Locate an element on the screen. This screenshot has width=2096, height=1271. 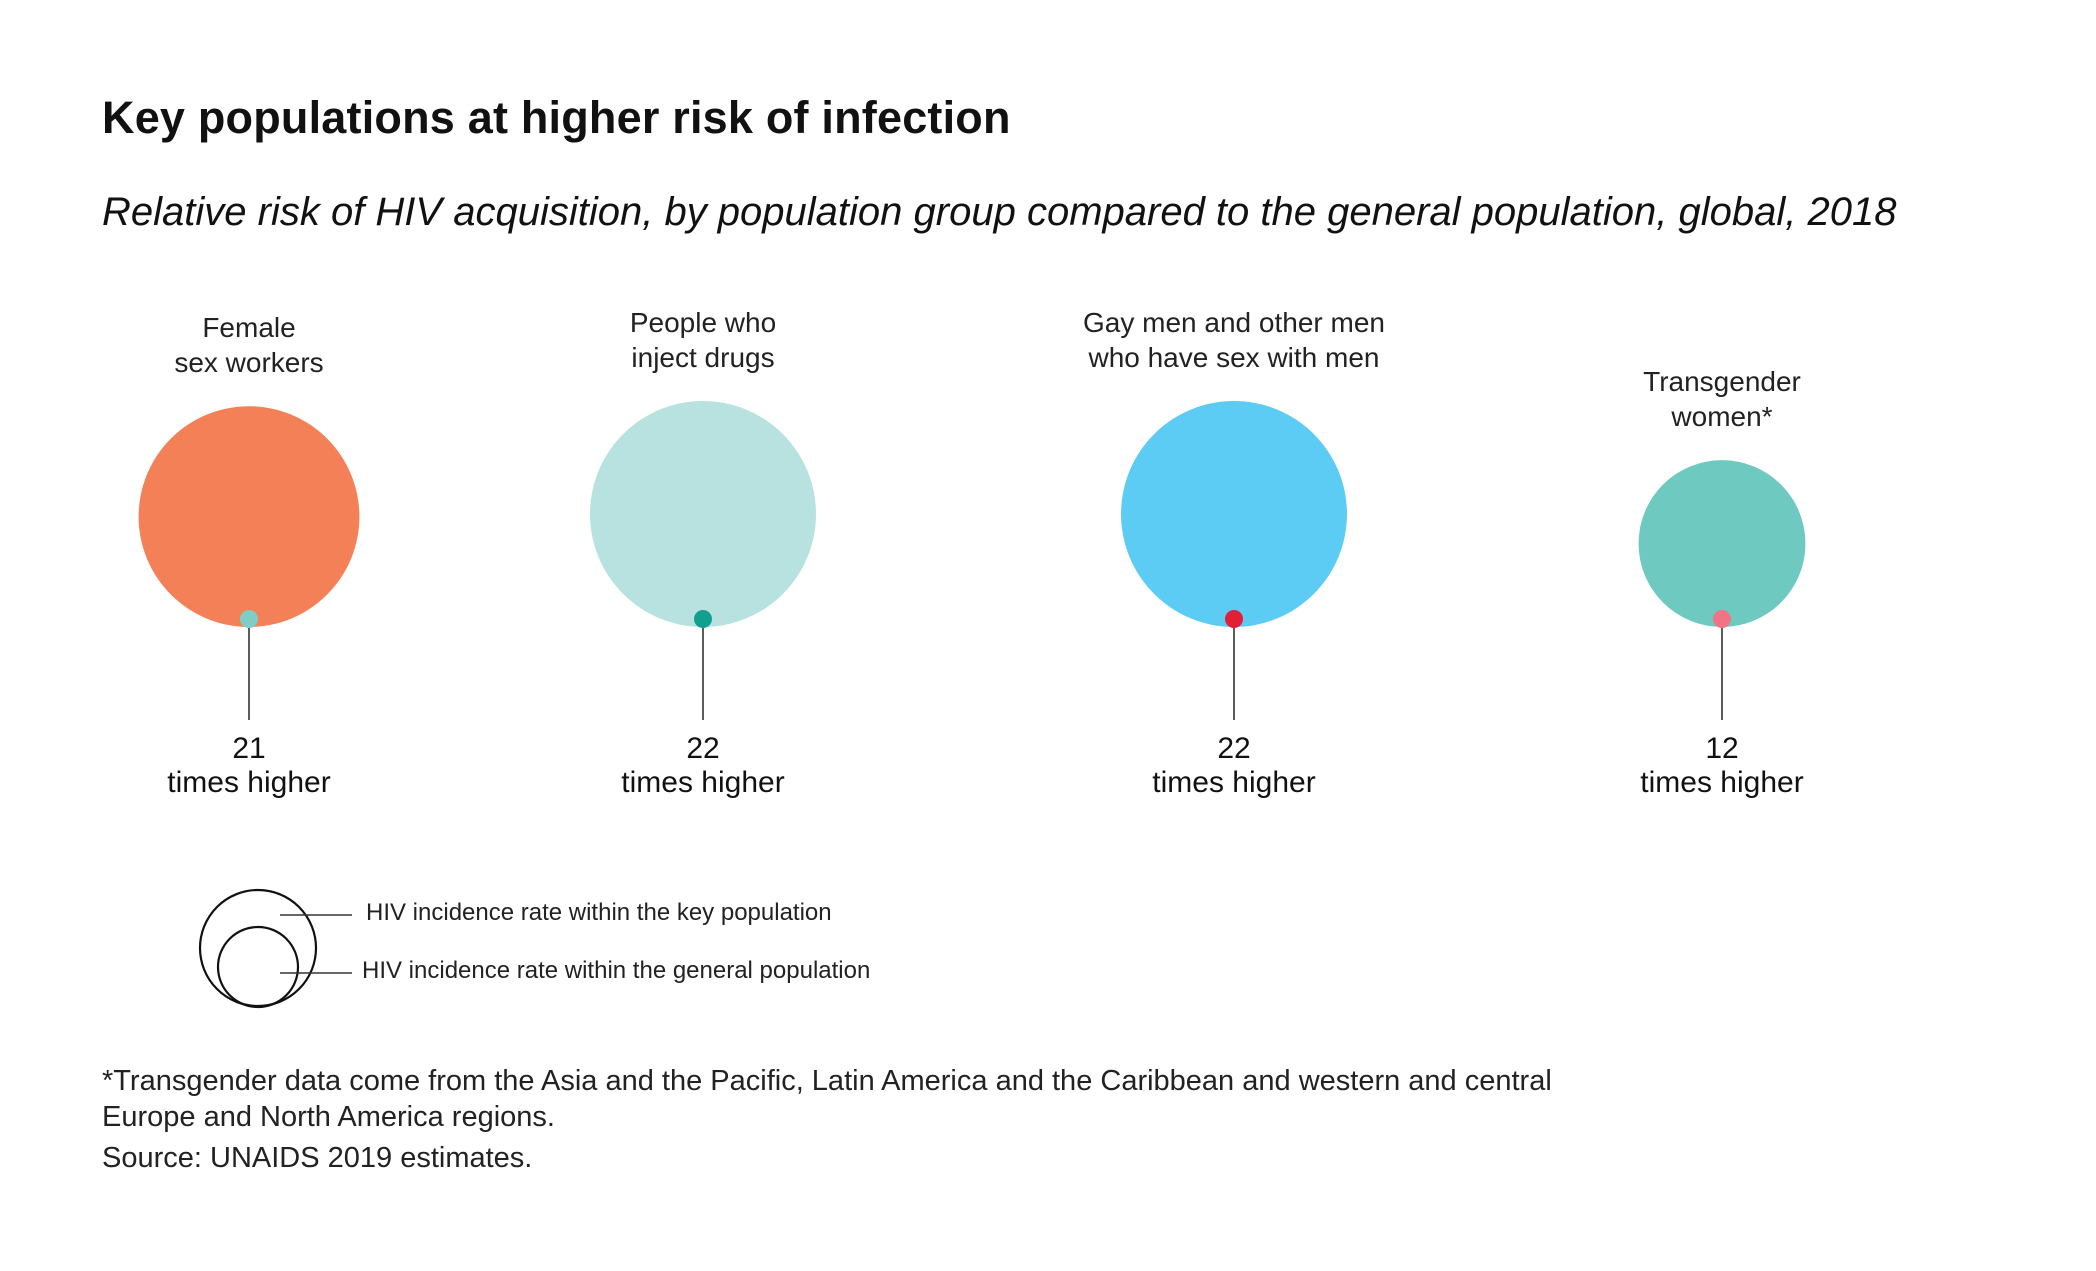
bubble-3-value: 22 is located at coordinates (1233, 748).